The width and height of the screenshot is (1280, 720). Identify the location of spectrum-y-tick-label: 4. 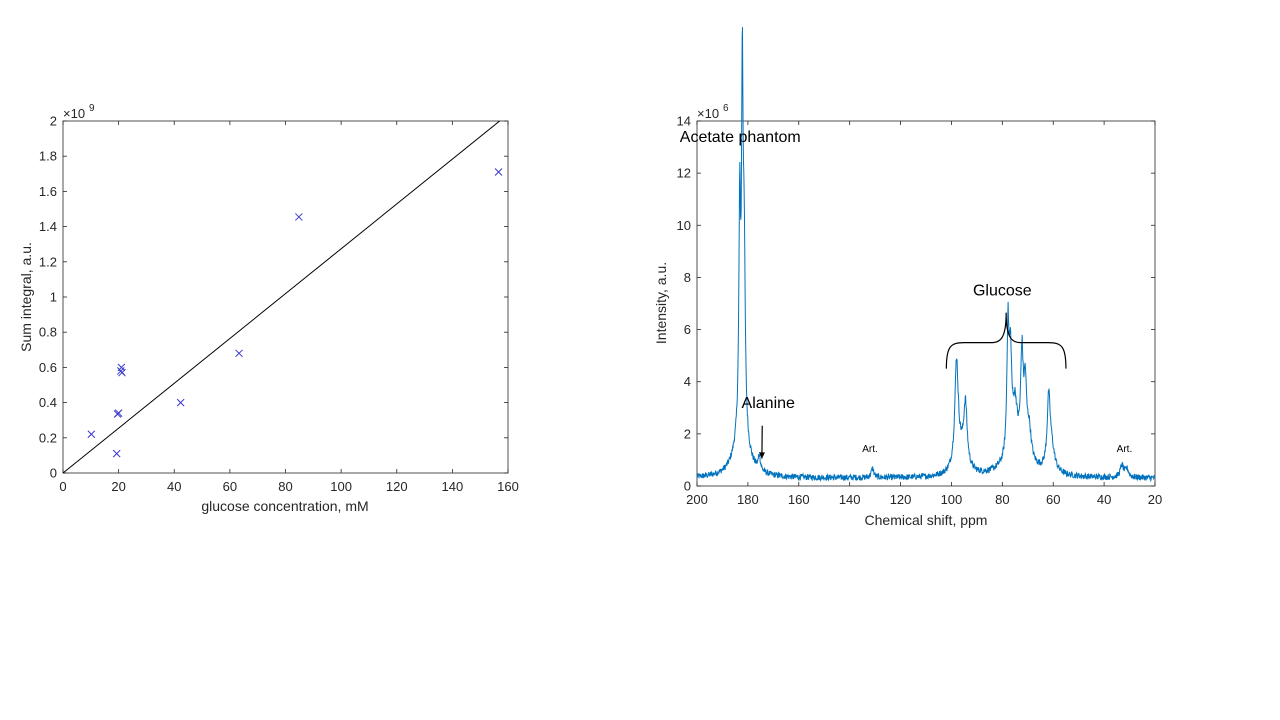
(687, 381).